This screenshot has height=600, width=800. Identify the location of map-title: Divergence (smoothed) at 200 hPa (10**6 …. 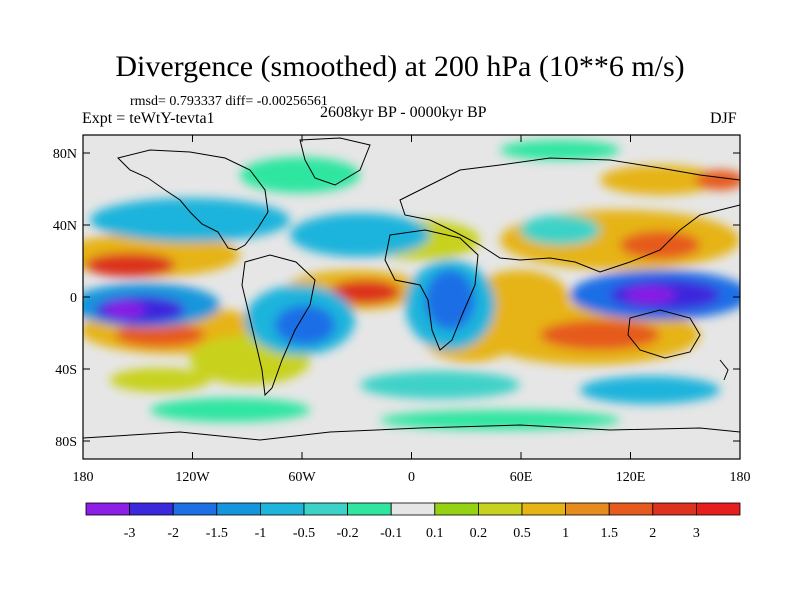
(400, 66).